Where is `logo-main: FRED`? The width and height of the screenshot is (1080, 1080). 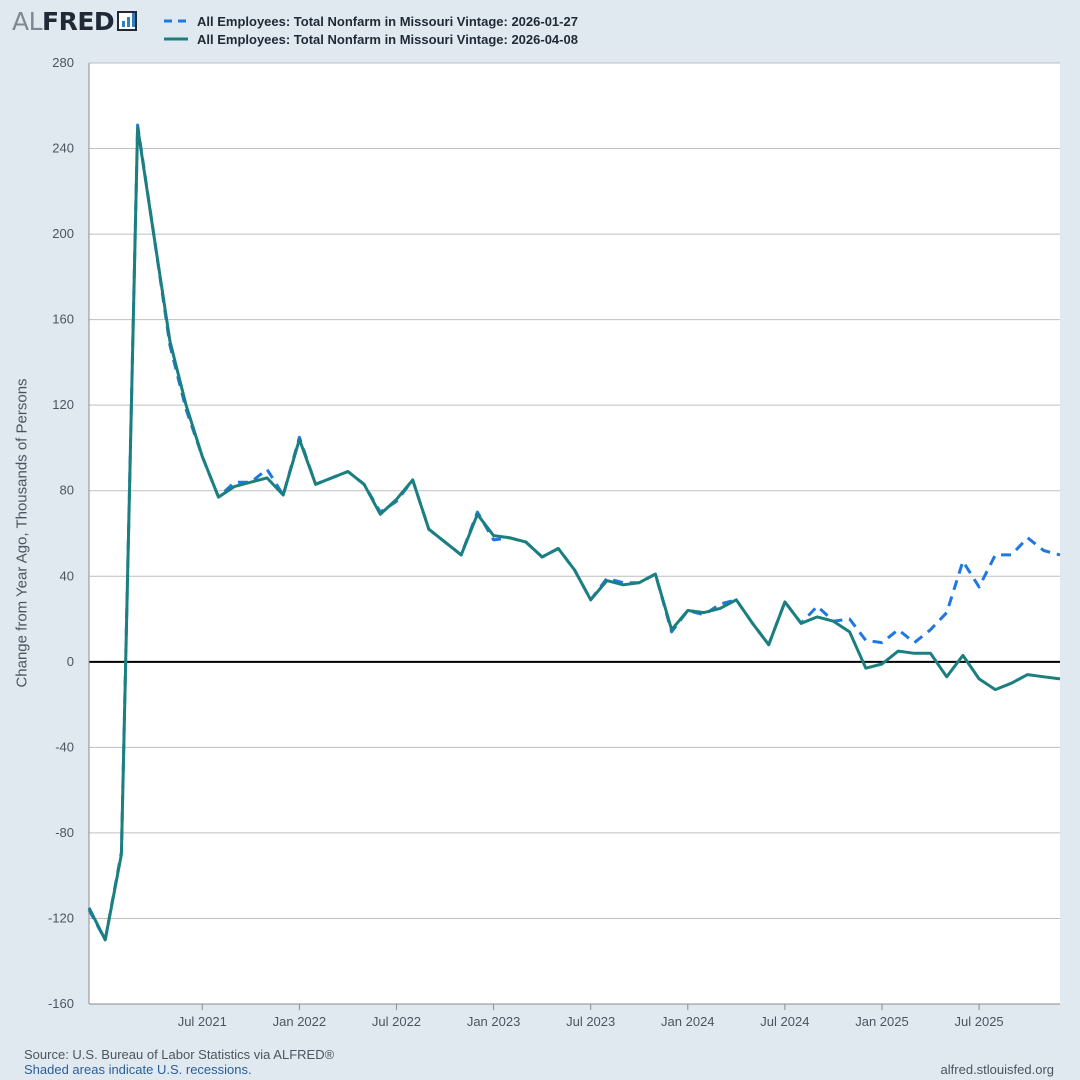 logo-main: FRED is located at coordinates (78, 21).